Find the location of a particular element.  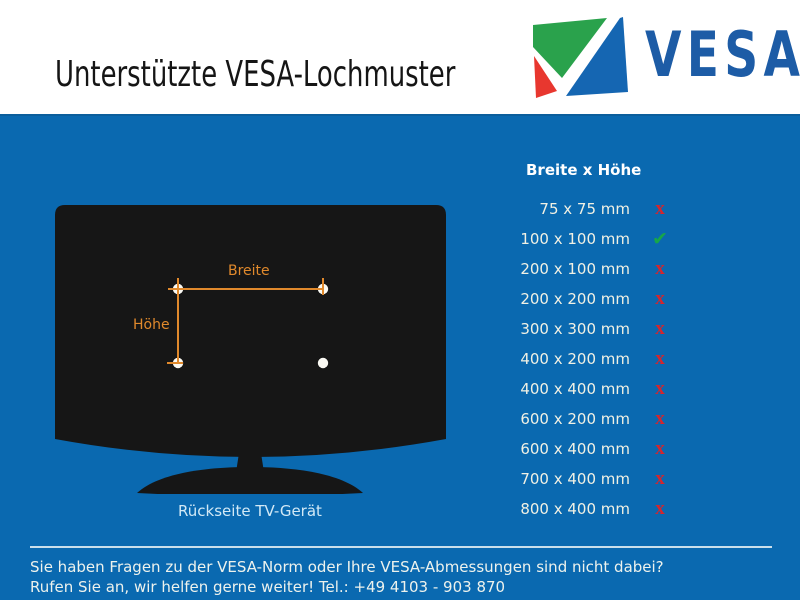

size-table-header: Breite x Höhe is located at coordinates (584, 170).